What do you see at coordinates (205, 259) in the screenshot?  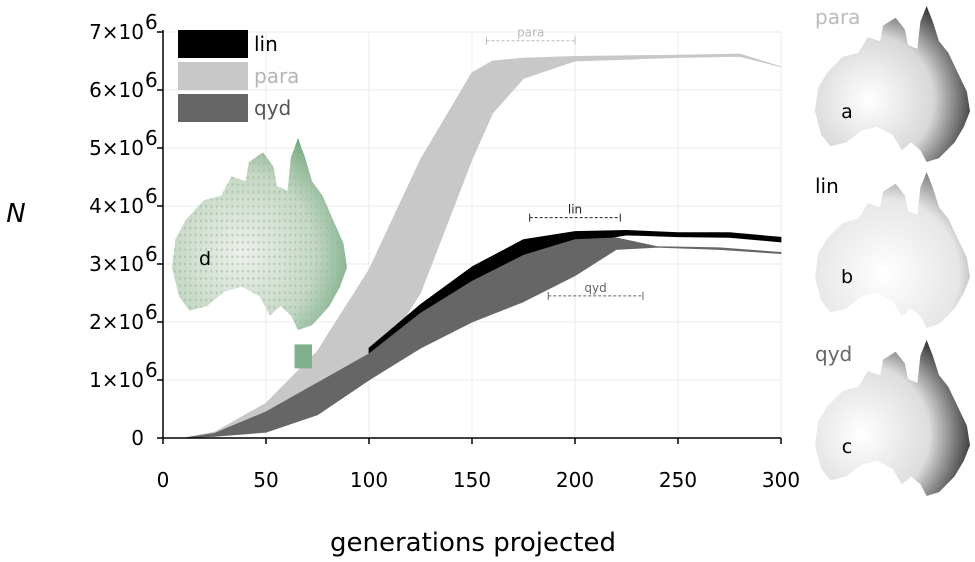 I see `panel-letter-d: d` at bounding box center [205, 259].